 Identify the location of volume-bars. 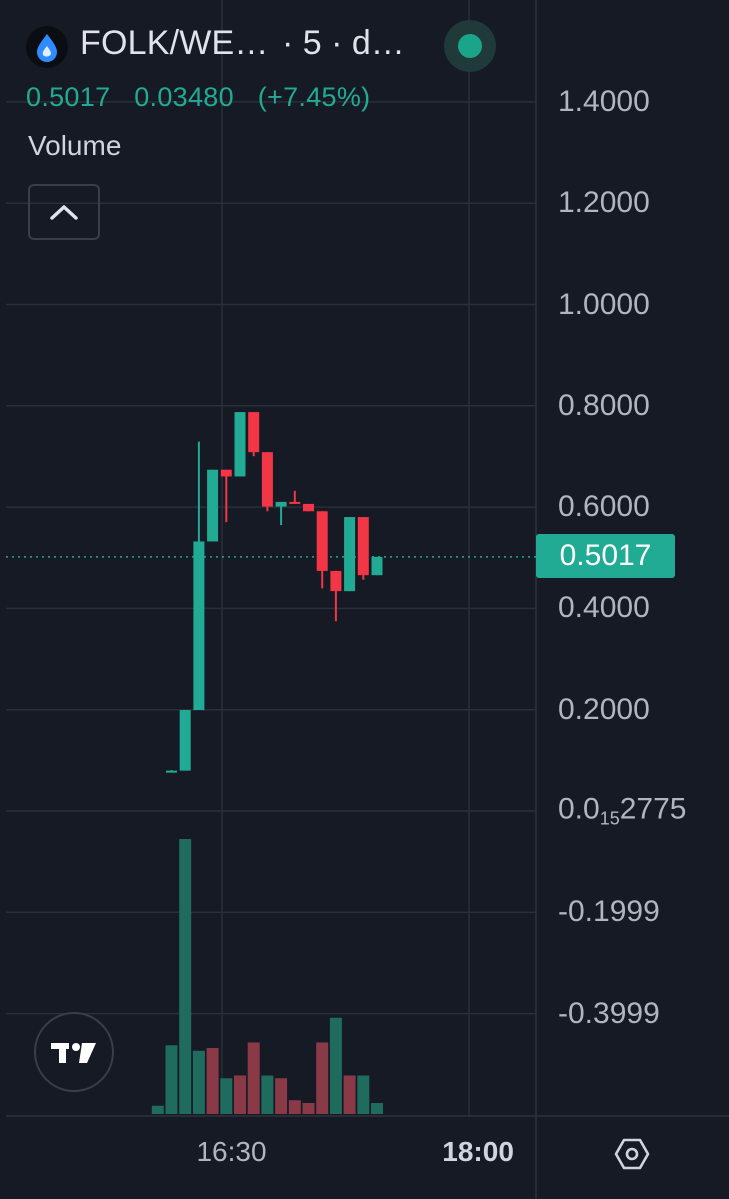
(267, 976).